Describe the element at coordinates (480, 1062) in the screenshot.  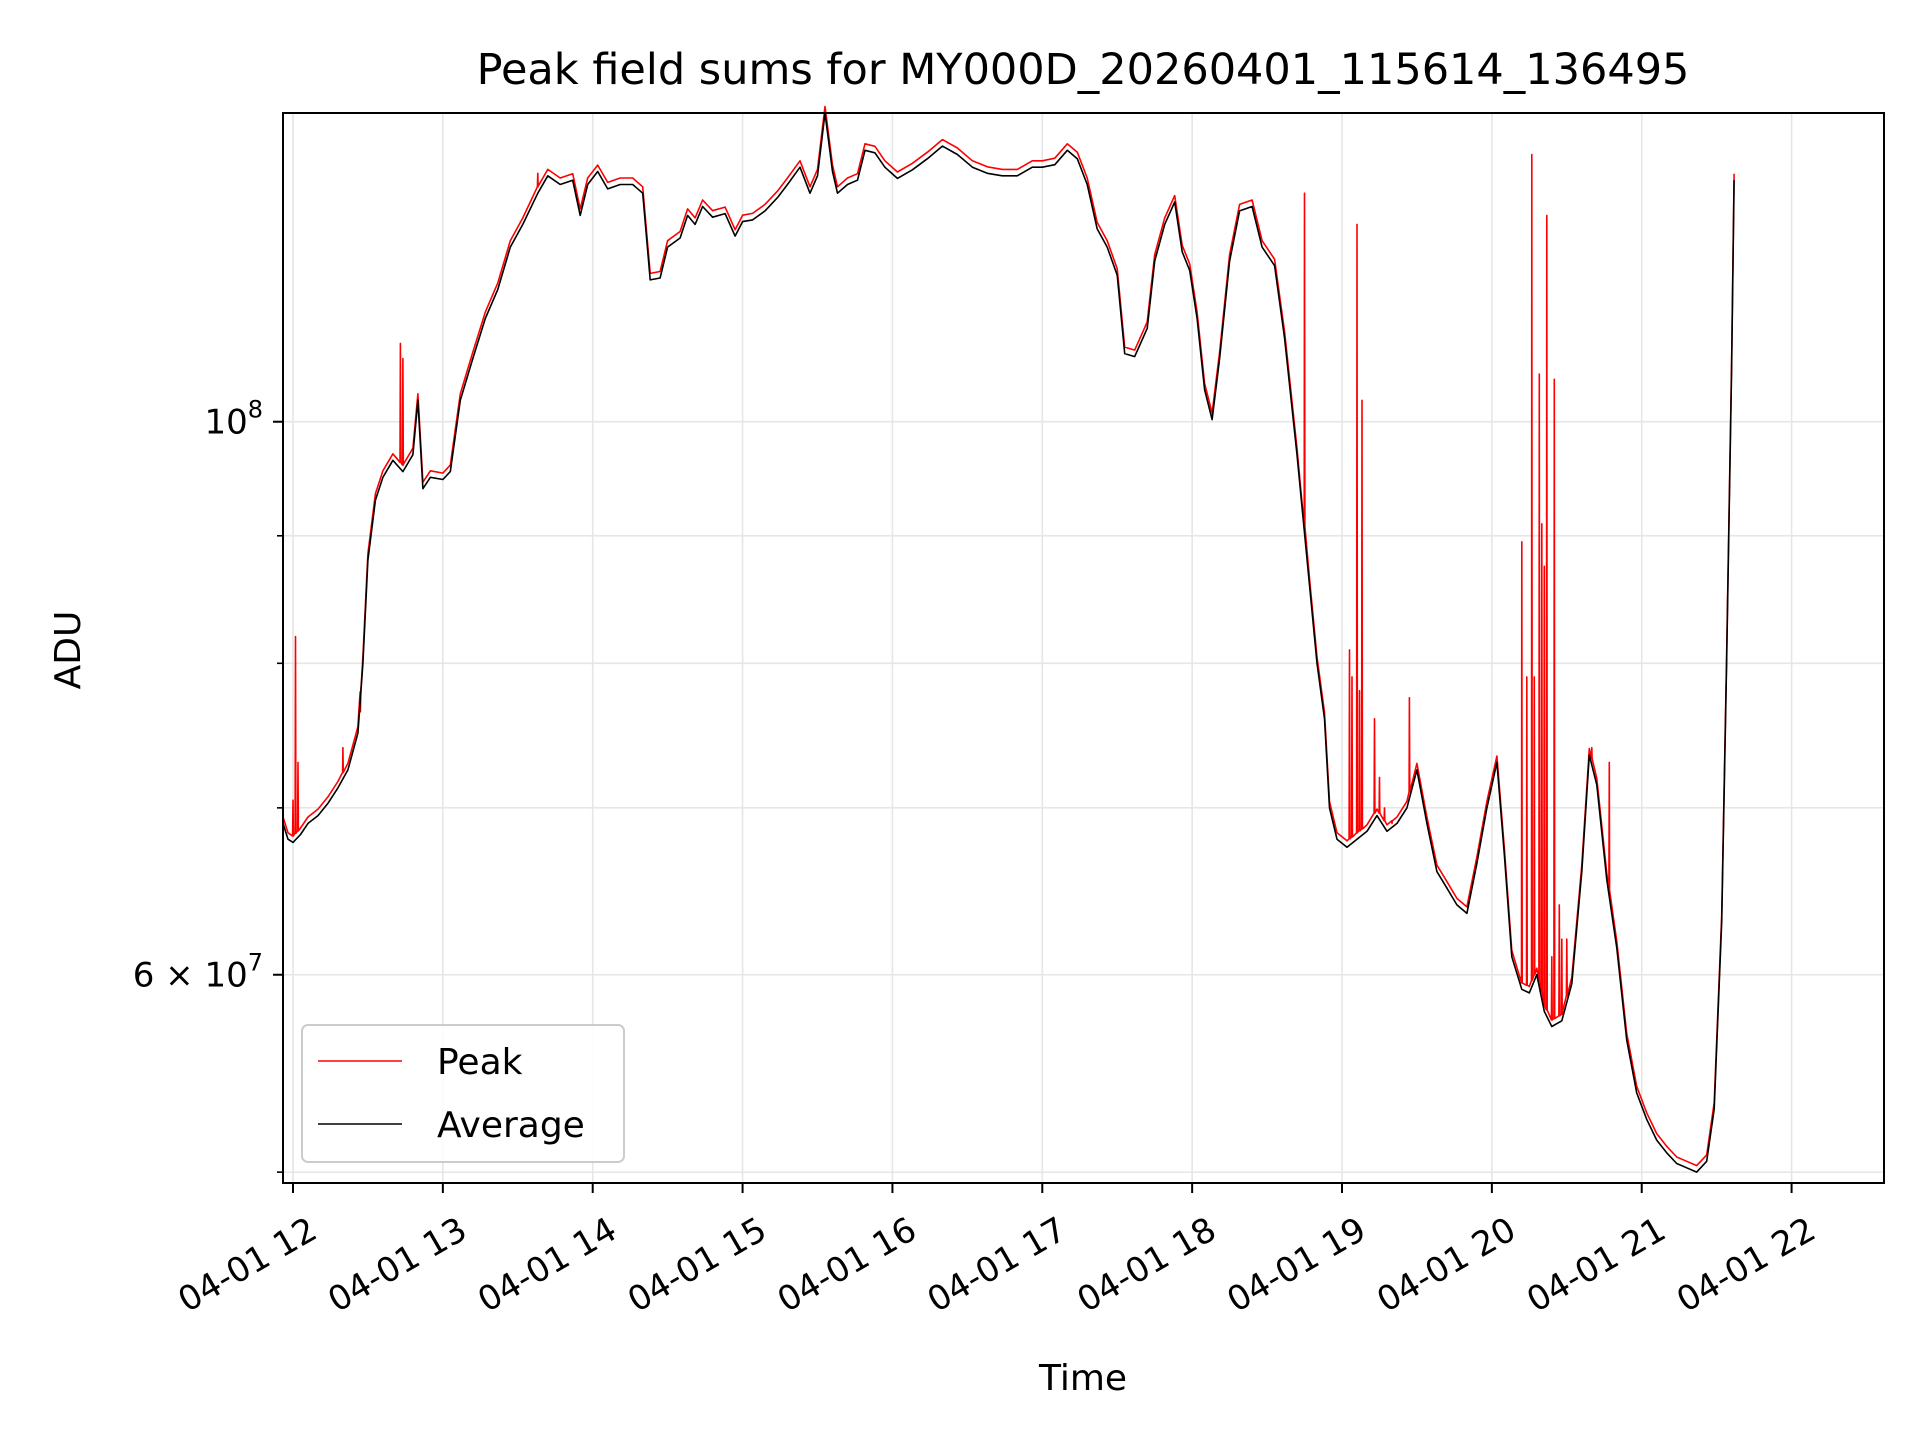
I see `legend-label-peak: Peak` at that location.